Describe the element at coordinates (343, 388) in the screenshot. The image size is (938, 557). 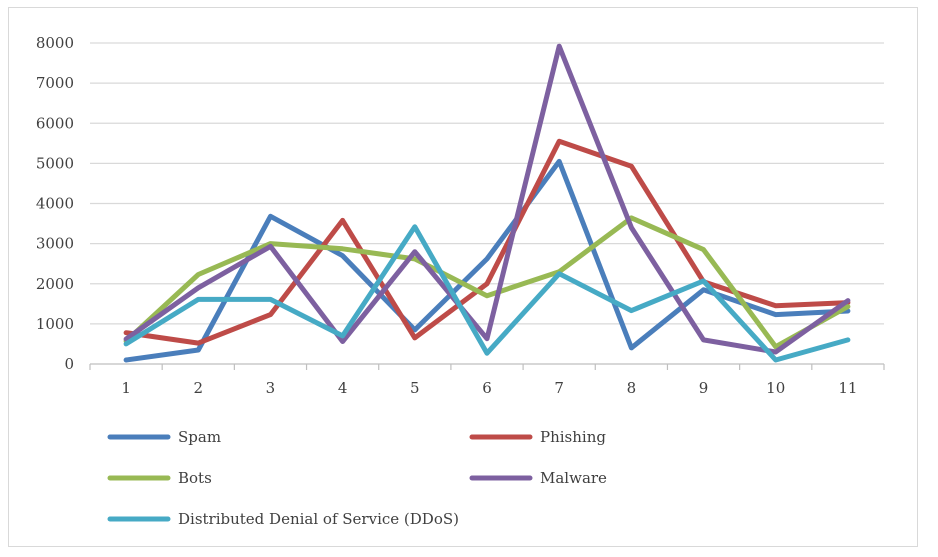
I see `x-tick-label: 4` at that location.